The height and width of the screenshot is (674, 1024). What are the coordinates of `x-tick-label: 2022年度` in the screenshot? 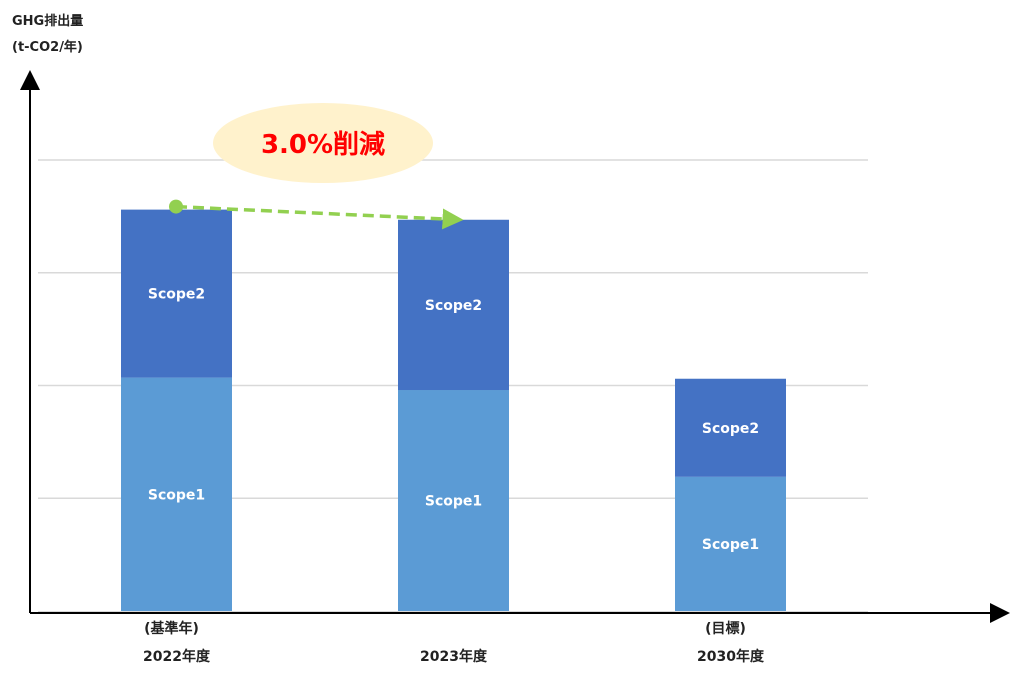 It's located at (176, 657).